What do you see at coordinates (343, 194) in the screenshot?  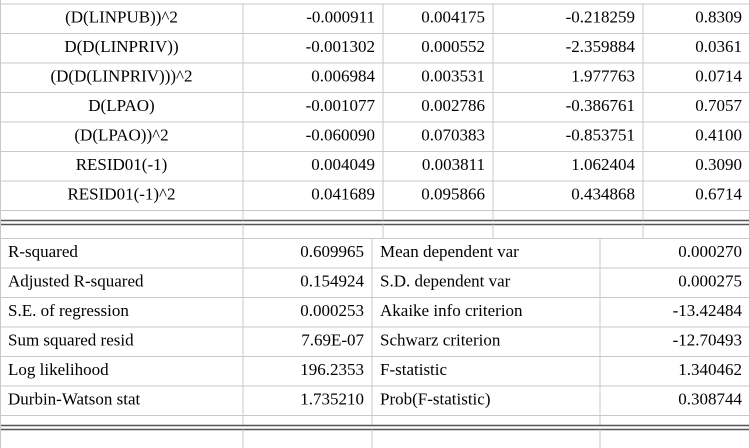 I see `coefficient-value: 0.041689` at bounding box center [343, 194].